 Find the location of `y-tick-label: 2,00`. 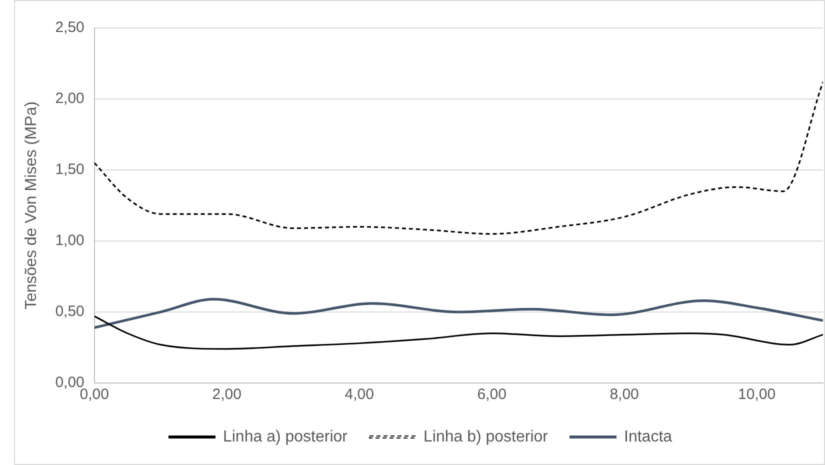

y-tick-label: 2,00 is located at coordinates (69, 99).